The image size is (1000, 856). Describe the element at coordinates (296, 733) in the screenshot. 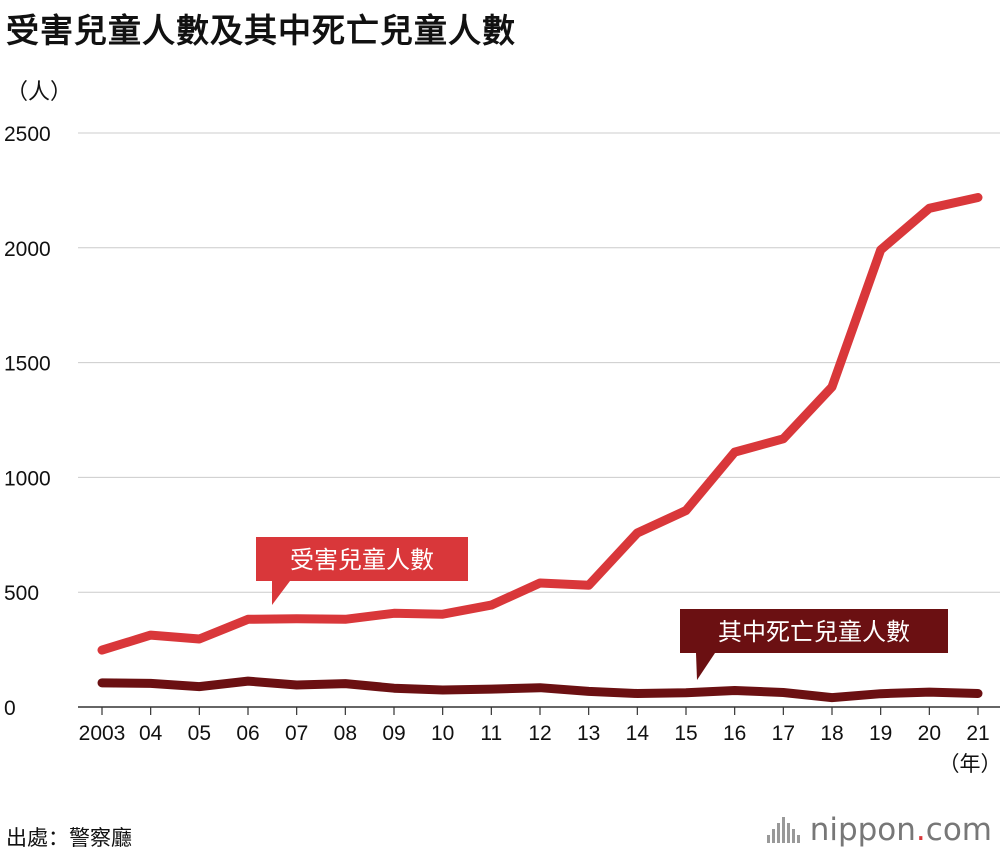

I see `x-tick-label: 07` at that location.